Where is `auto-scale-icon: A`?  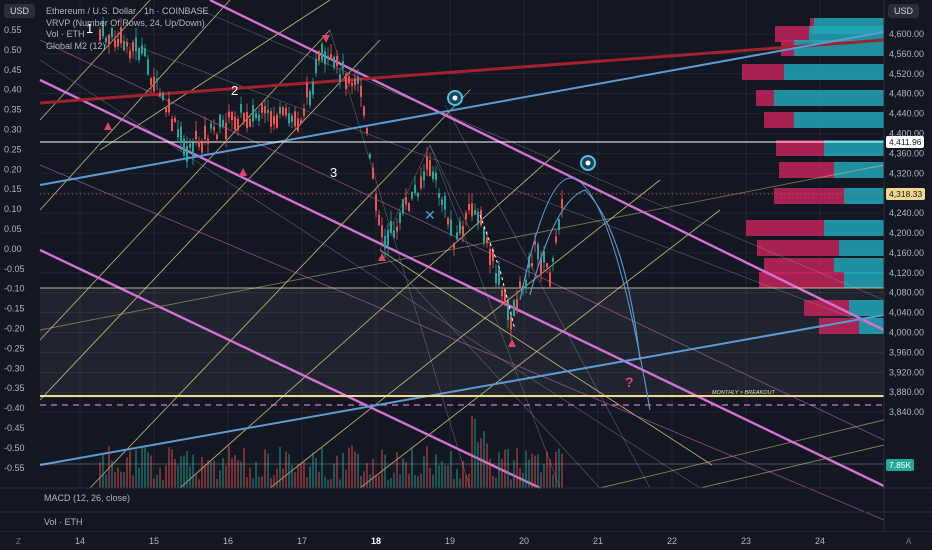 auto-scale-icon: A is located at coordinates (909, 541).